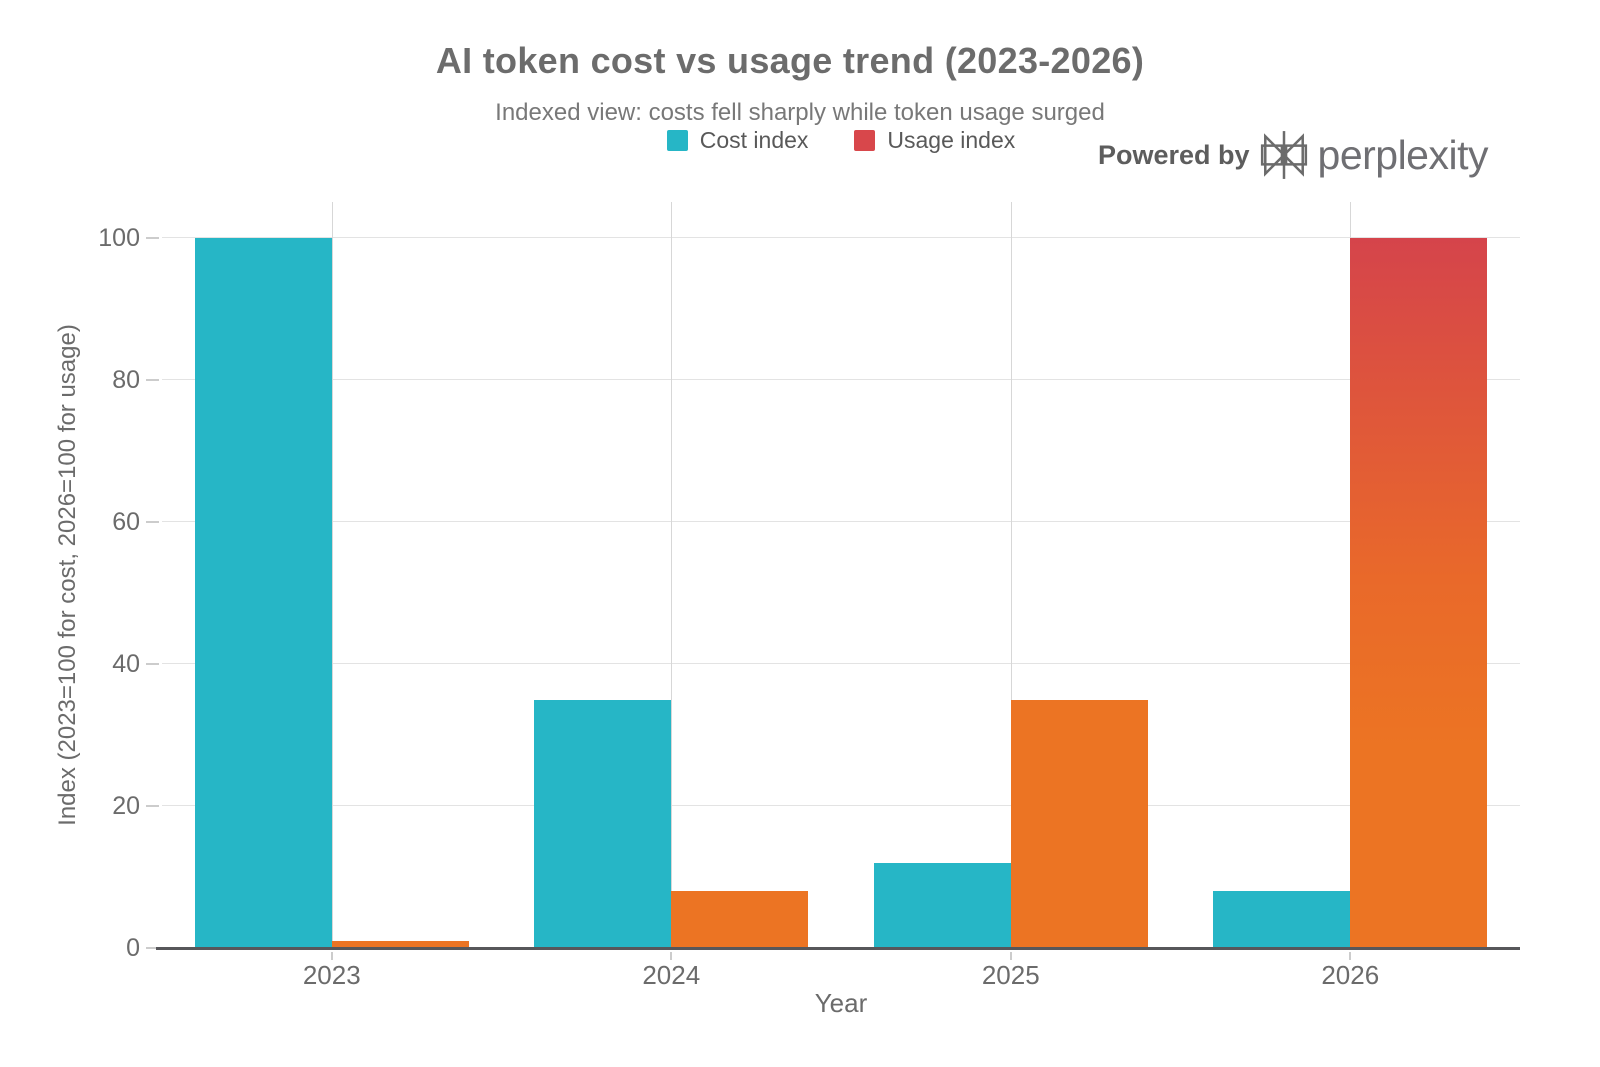 This screenshot has height=1067, width=1600. I want to click on bar-cost-2023, so click(263, 593).